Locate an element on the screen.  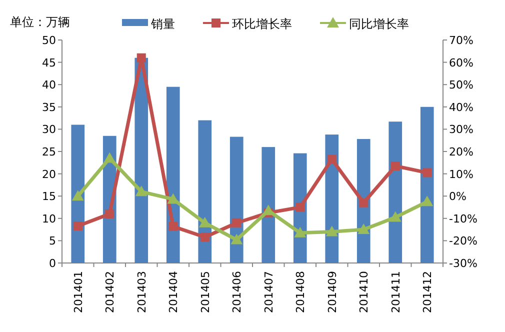
x-tick-label: 201403 is located at coordinates (141, 292).